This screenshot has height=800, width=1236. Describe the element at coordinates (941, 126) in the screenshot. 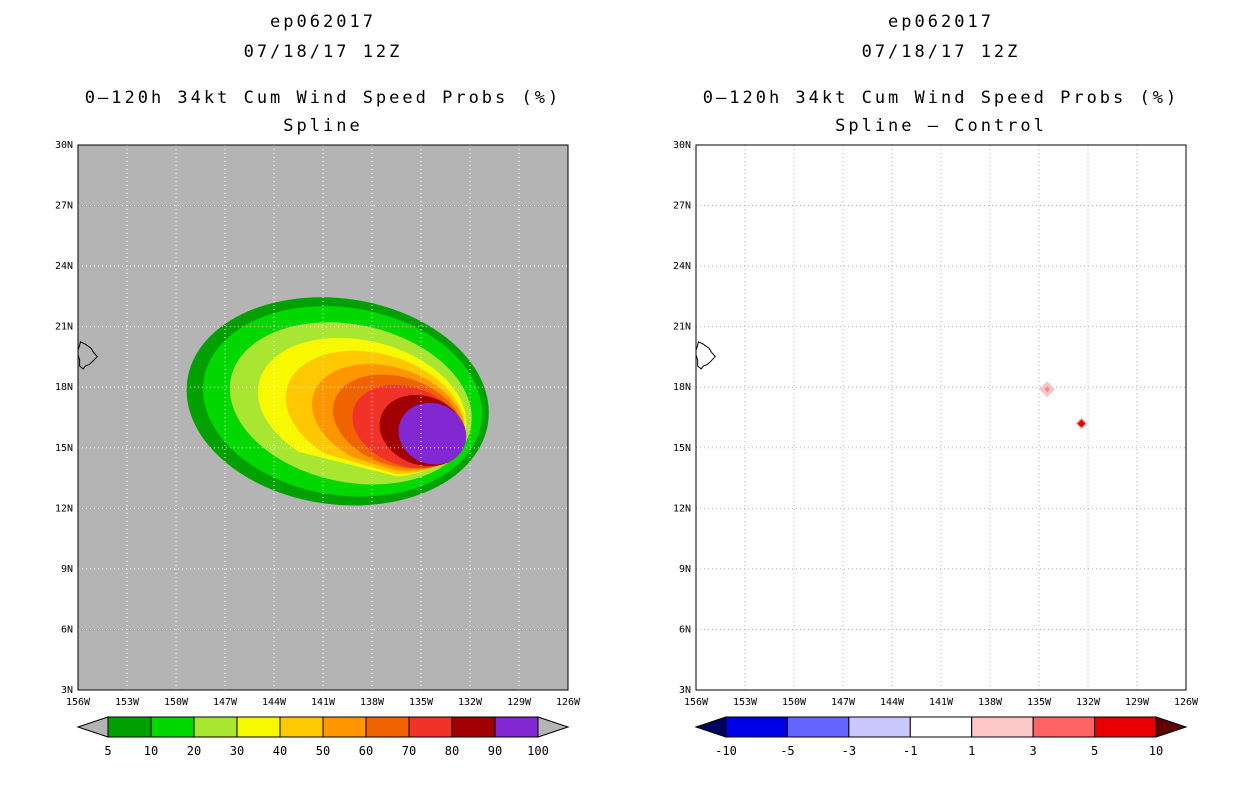

I see `method-label: Spline – Control` at that location.